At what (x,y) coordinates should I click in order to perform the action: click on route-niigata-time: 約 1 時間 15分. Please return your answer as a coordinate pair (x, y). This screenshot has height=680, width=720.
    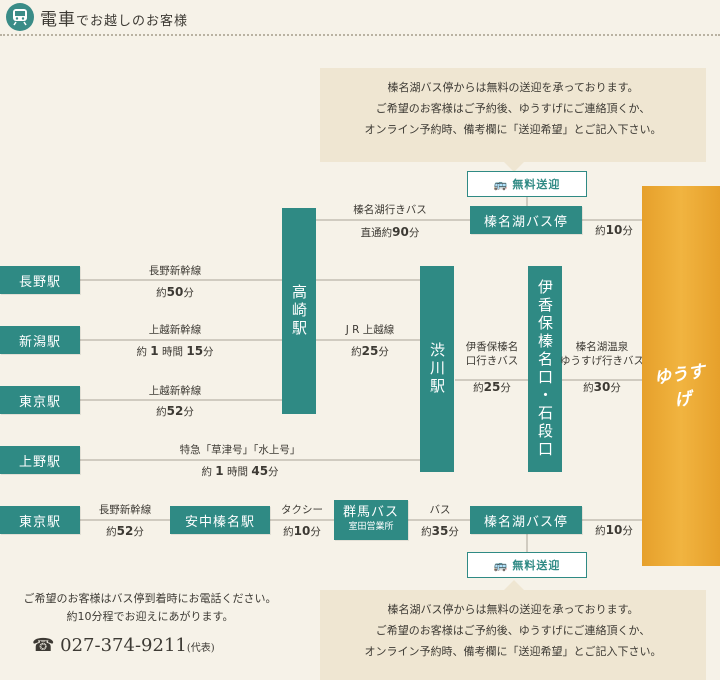
    Looking at the image, I should click on (175, 351).